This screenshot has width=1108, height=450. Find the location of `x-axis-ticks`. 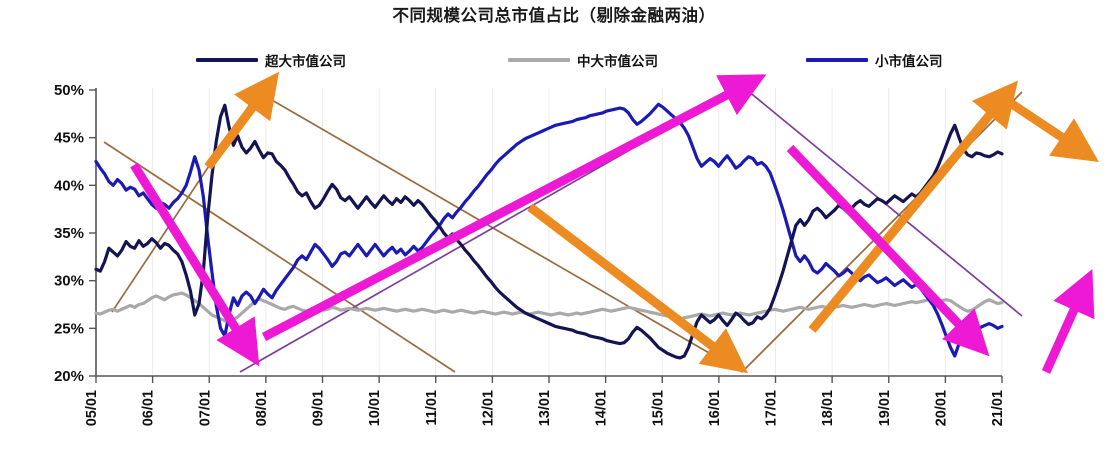

x-axis-ticks is located at coordinates (549, 379).